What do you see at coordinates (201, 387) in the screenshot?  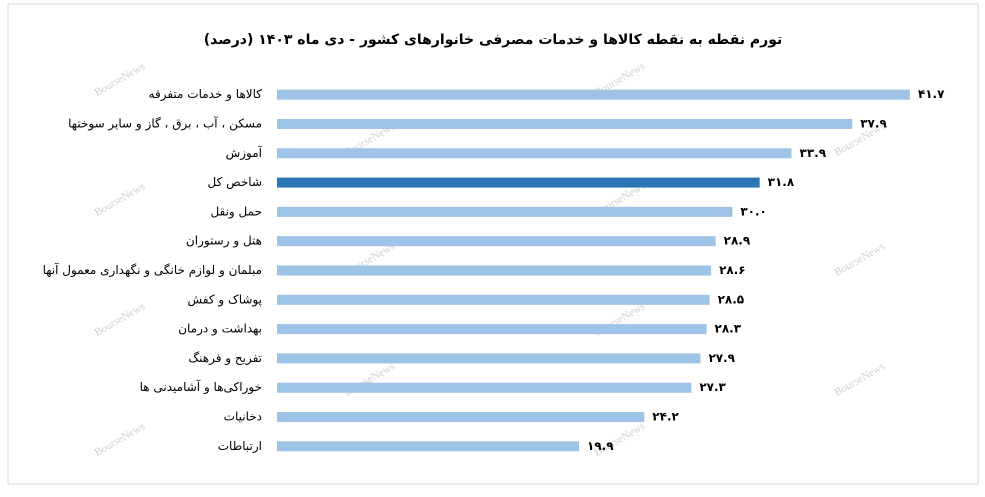 I see `category-label: خوراکی‌ها و آشامیدنی ها` at bounding box center [201, 387].